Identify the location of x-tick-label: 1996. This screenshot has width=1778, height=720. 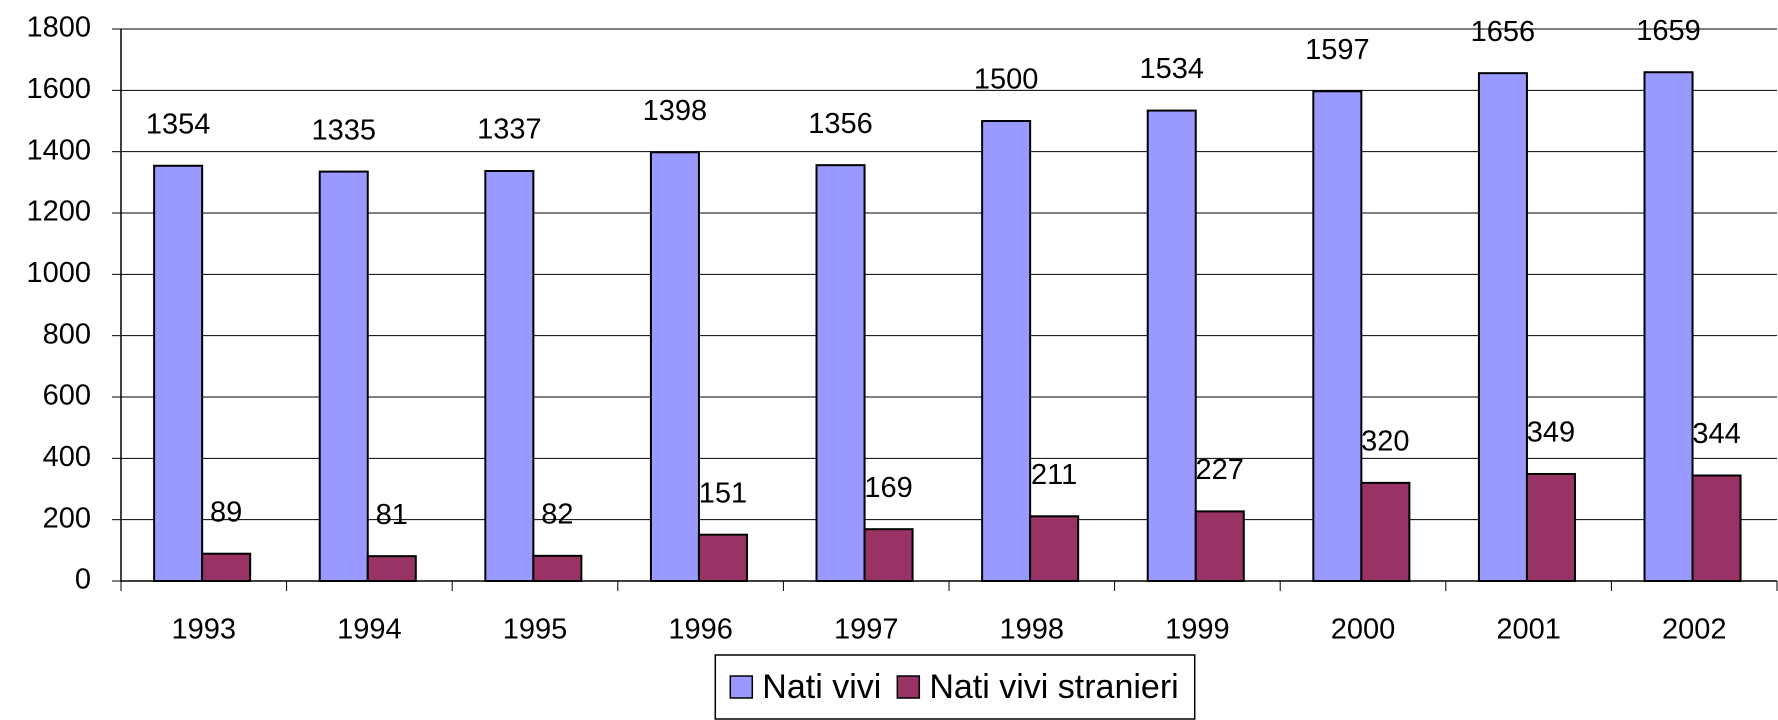
(700, 630).